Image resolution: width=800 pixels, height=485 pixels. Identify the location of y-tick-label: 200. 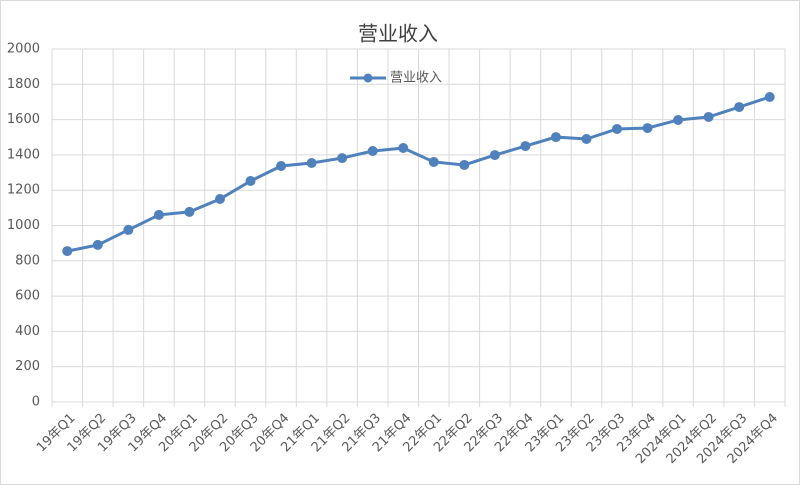
(27, 366).